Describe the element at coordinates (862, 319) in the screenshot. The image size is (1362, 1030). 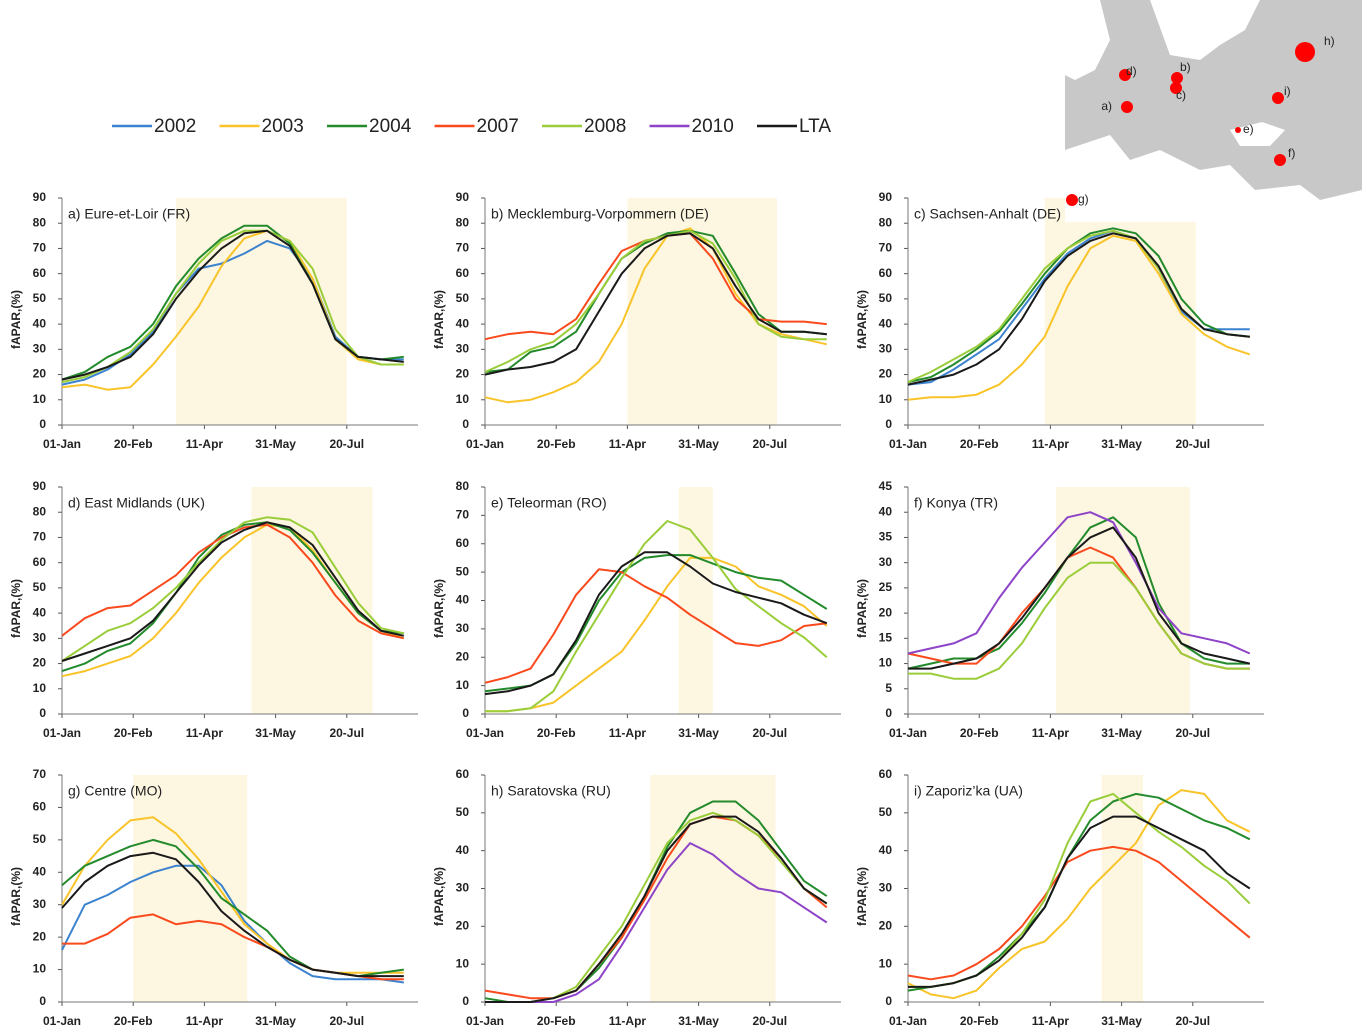
I see `y-axis-label: fAPAR,(%)` at that location.